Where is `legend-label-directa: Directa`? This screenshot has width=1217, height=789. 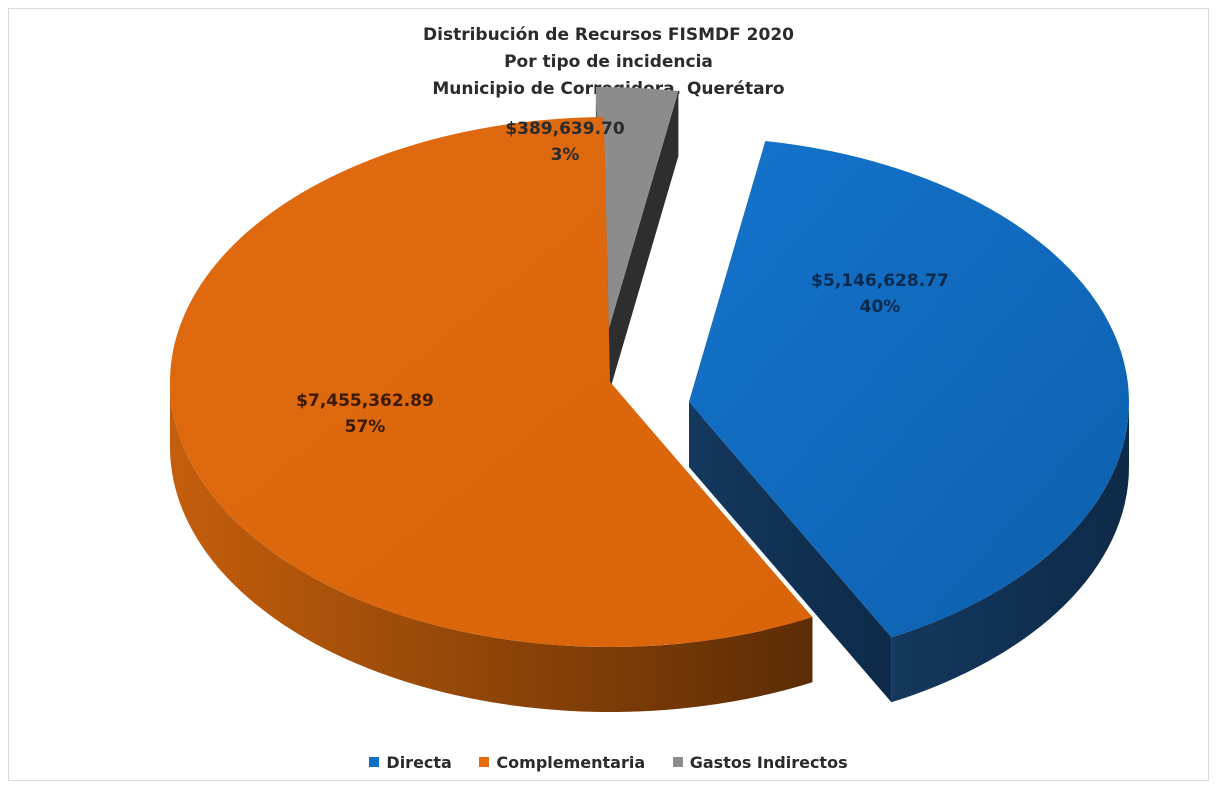 legend-label-directa: Directa is located at coordinates (419, 762).